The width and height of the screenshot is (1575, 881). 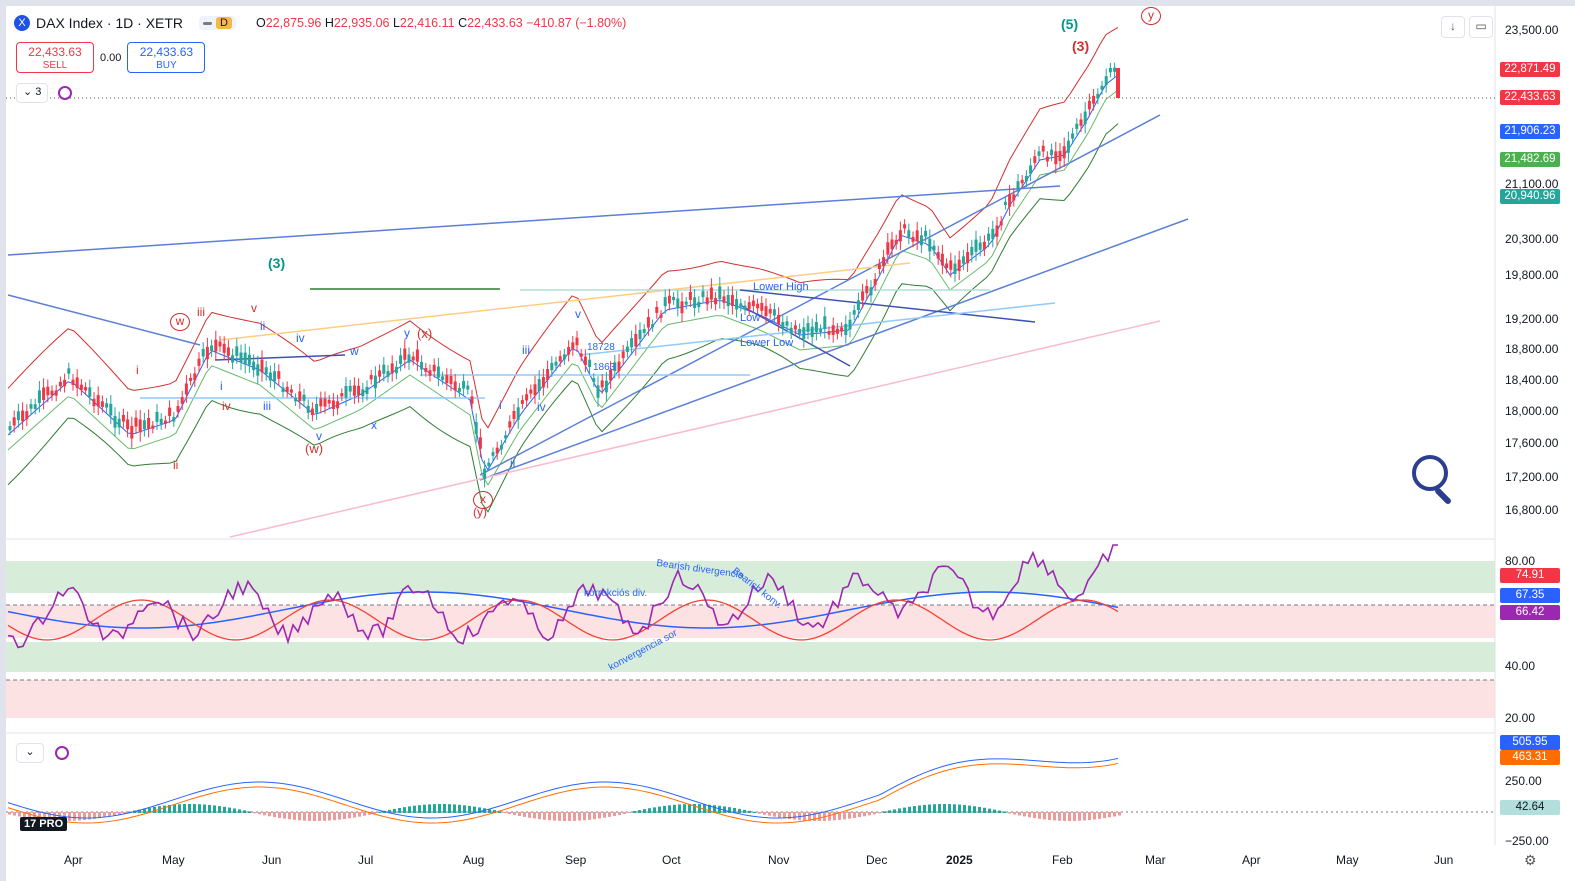 I want to click on buy-button: 22,433.63 BUY, so click(x=166, y=57).